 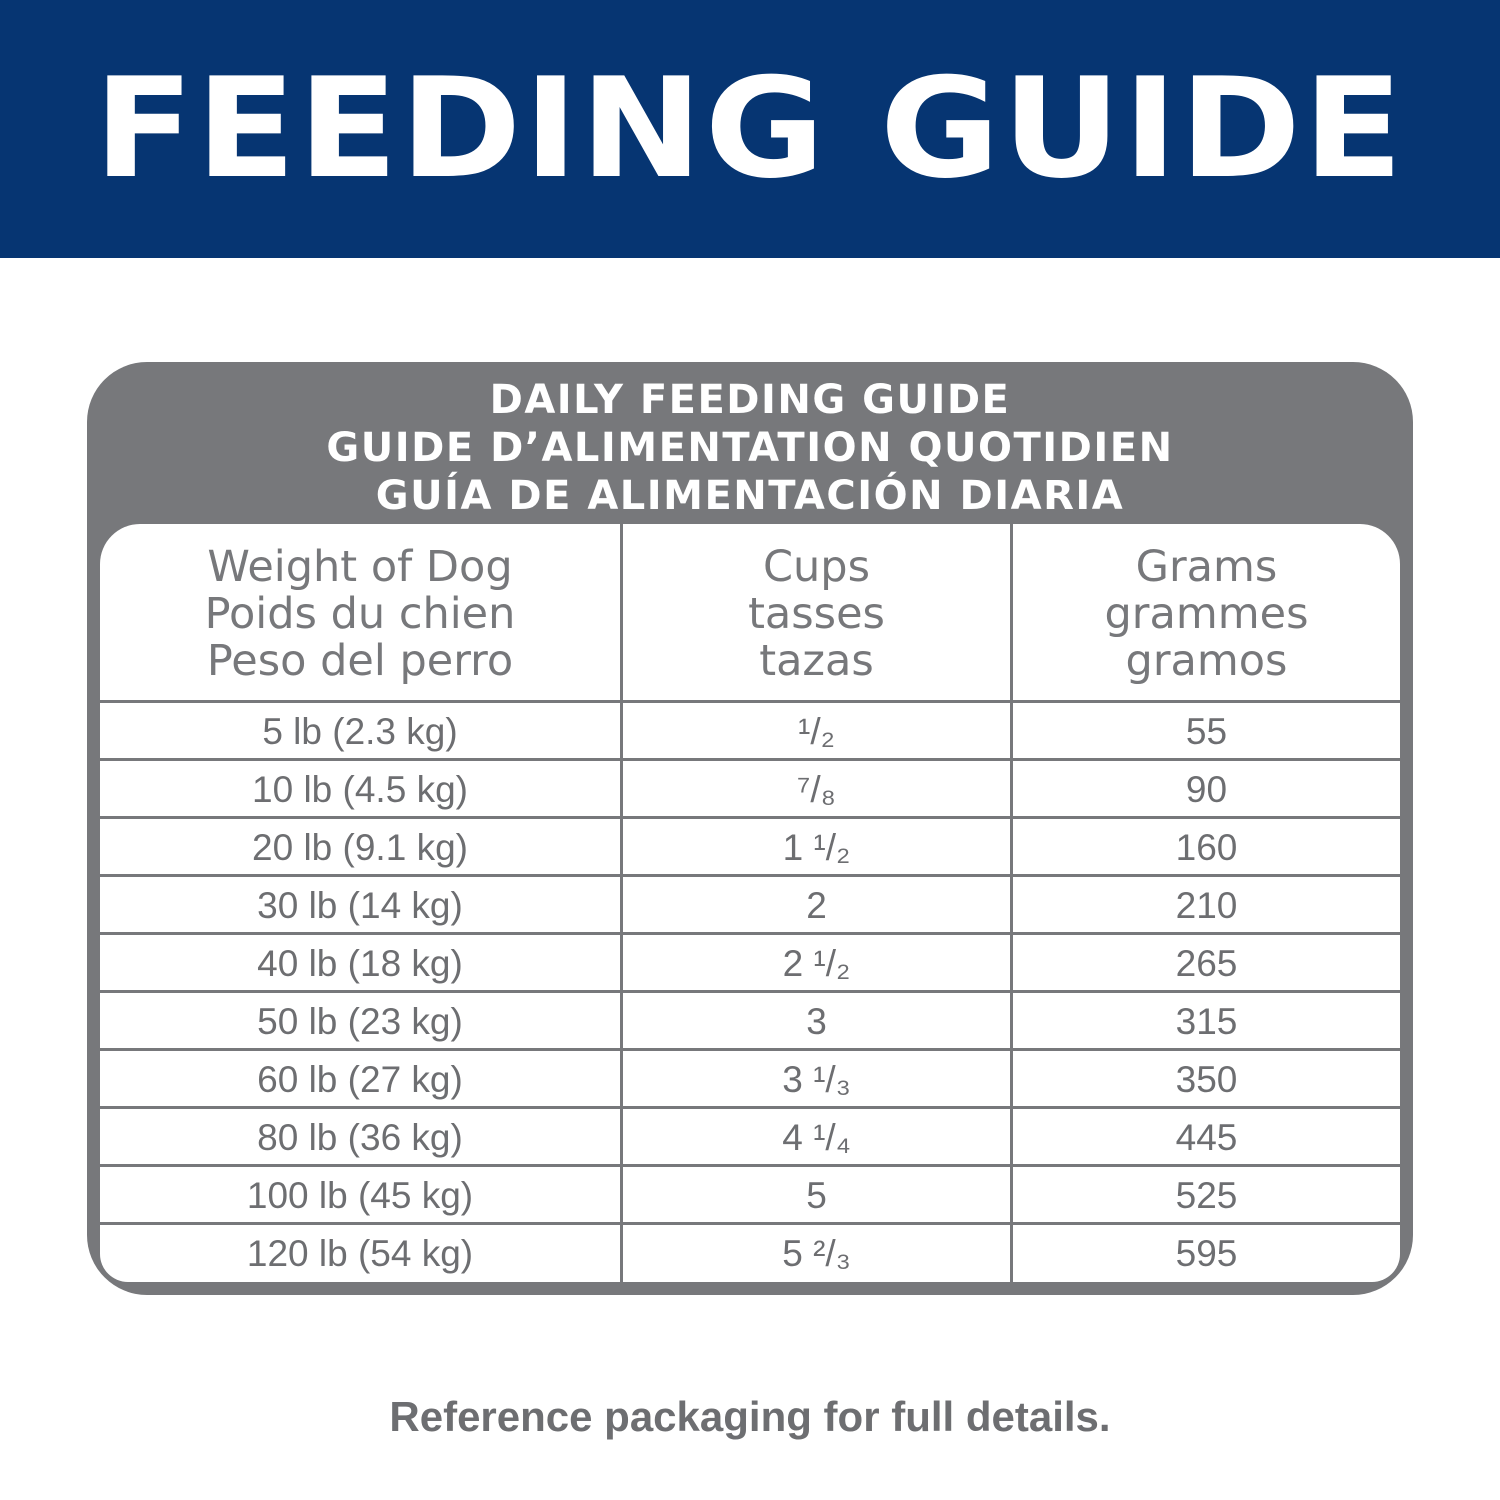 What do you see at coordinates (360, 905) in the screenshot?
I see `weight-cell: 30 lb (14 kg)` at bounding box center [360, 905].